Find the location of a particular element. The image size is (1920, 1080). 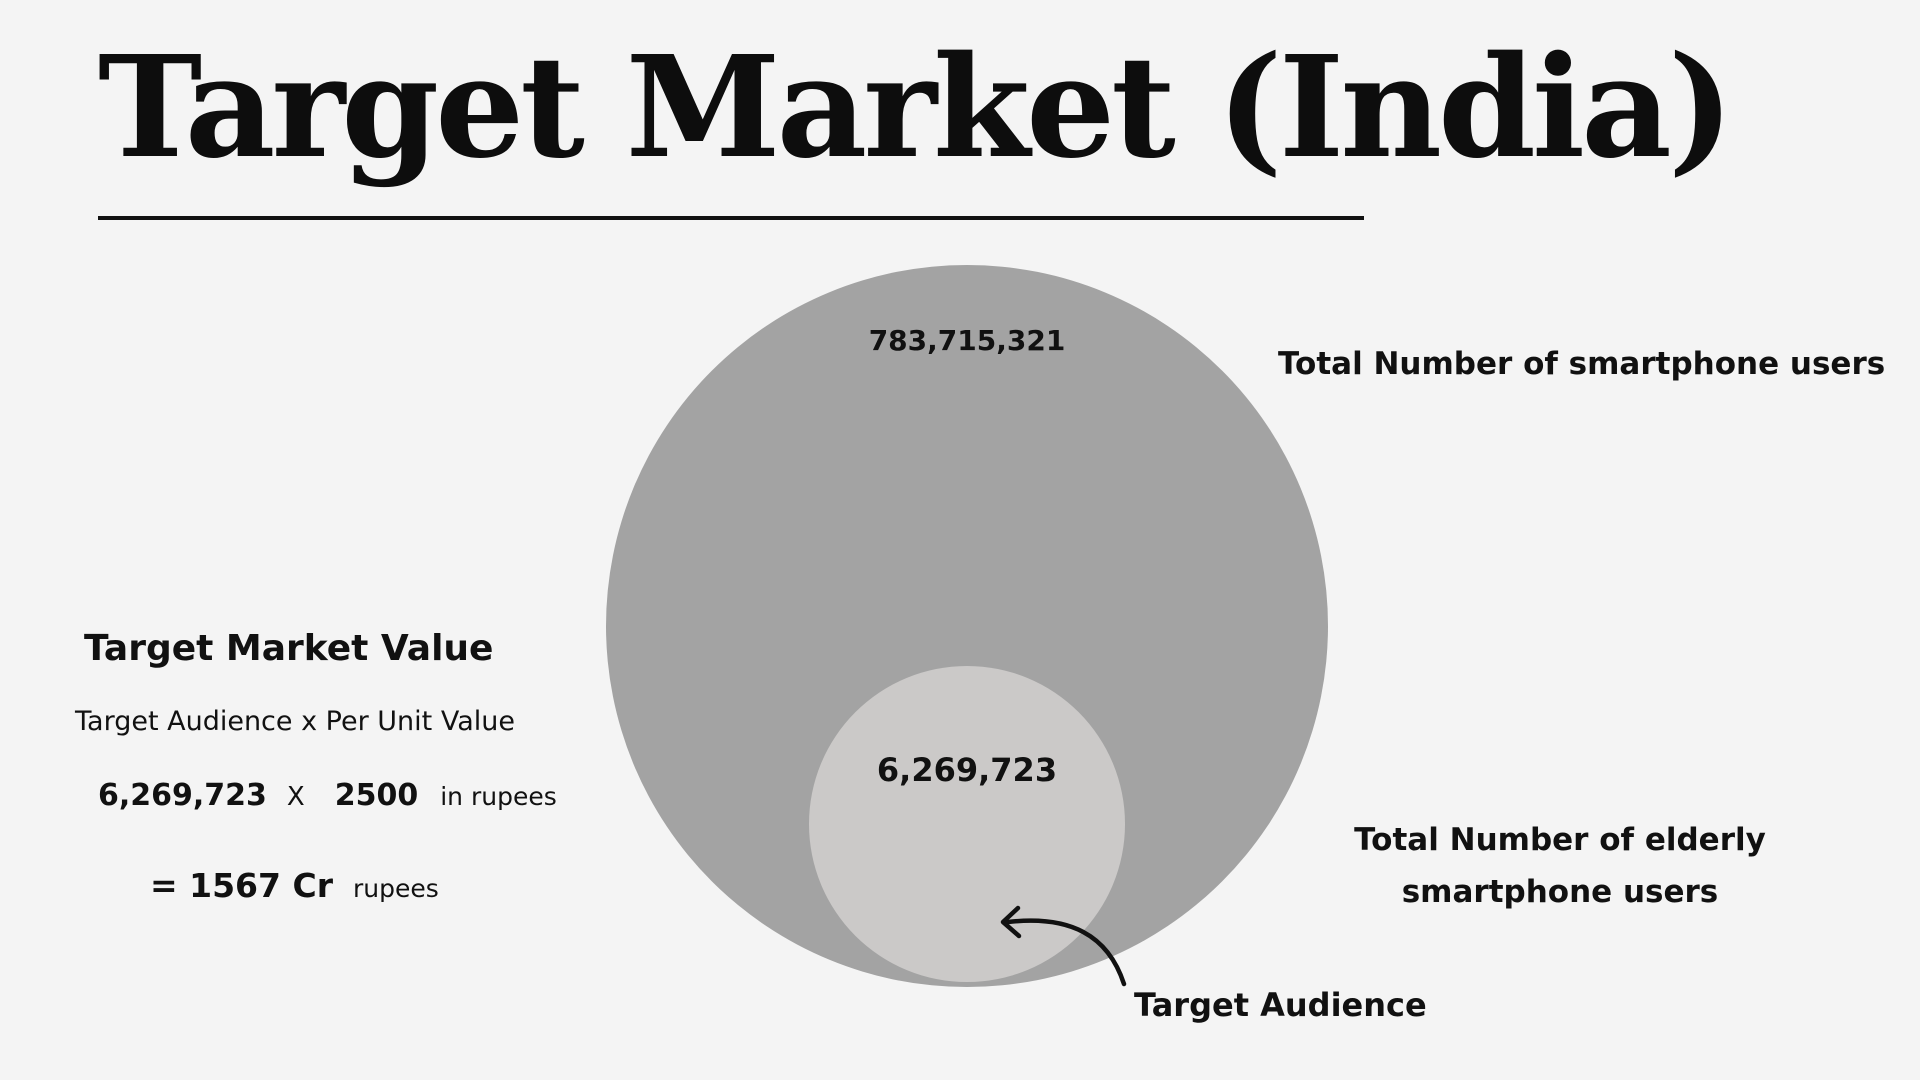

audience-count: 6,269,723 is located at coordinates (182, 795).